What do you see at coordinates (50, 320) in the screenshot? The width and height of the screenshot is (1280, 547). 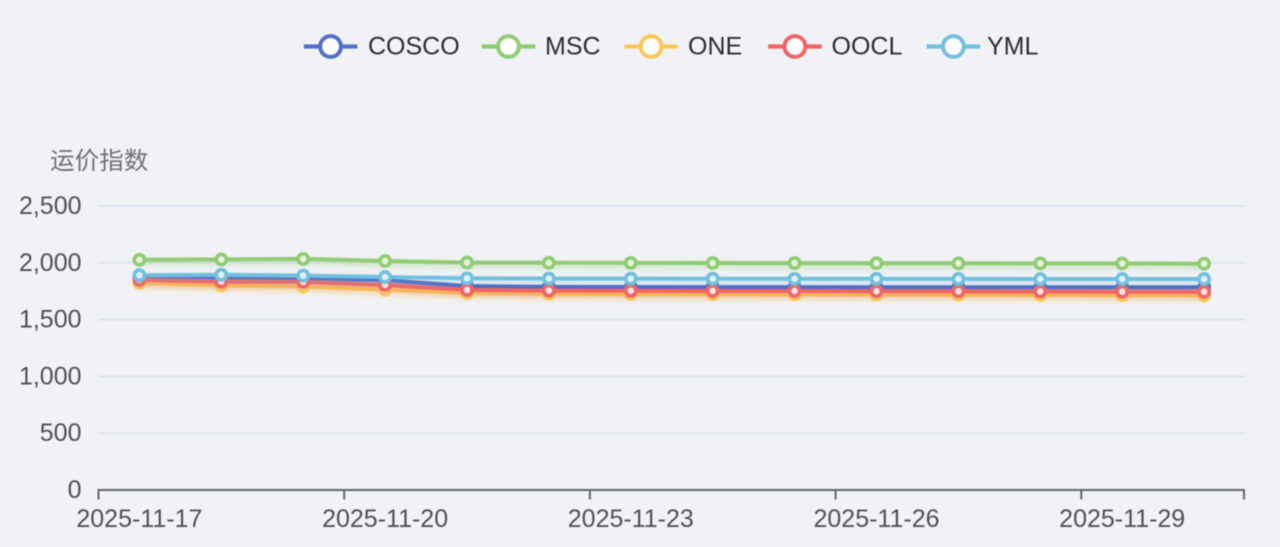 I see `svg-text: 1,500` at bounding box center [50, 320].